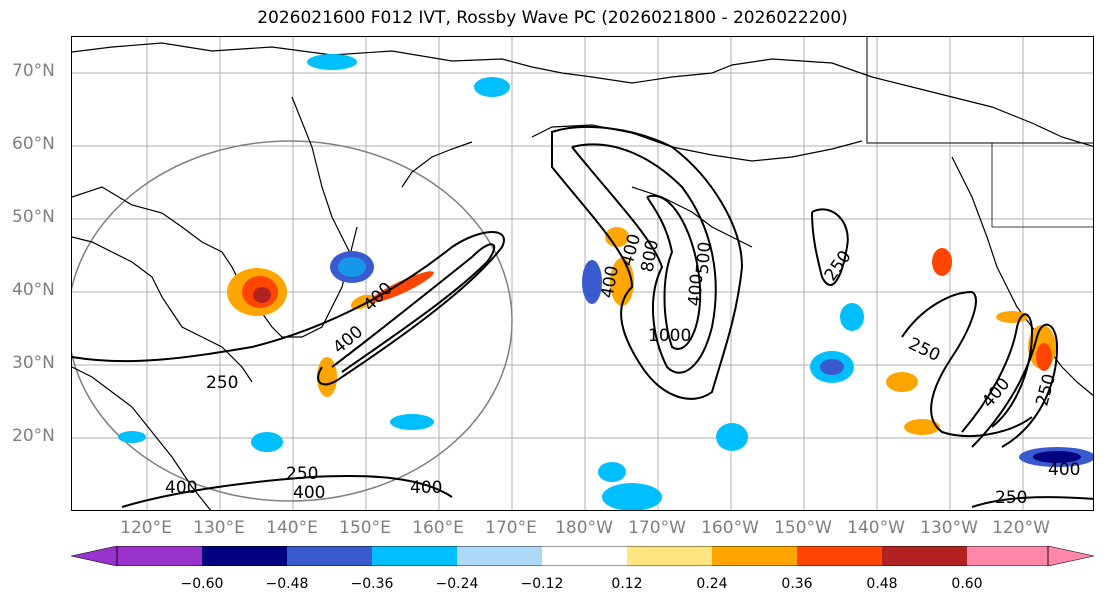  Describe the element at coordinates (33, 363) in the screenshot. I see `lat-label-30n: 30°N` at that location.